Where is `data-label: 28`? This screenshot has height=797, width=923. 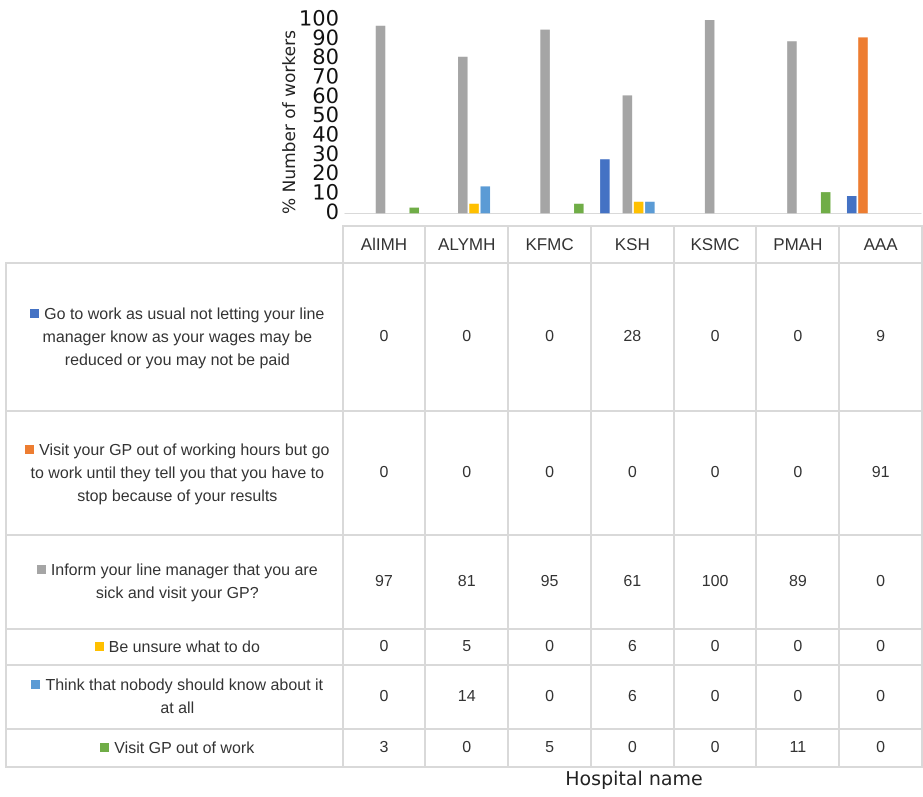
data-label: 28 is located at coordinates (632, 337).